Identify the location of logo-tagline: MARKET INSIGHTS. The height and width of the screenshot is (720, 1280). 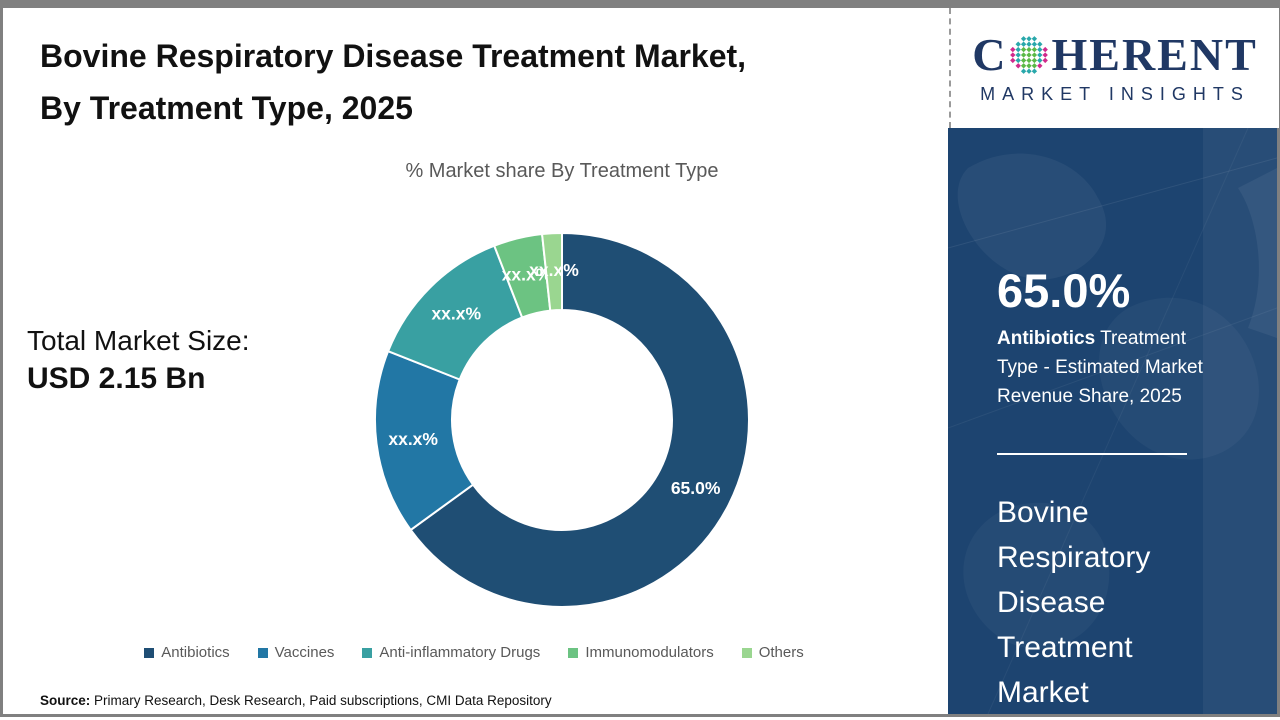
(1115, 93).